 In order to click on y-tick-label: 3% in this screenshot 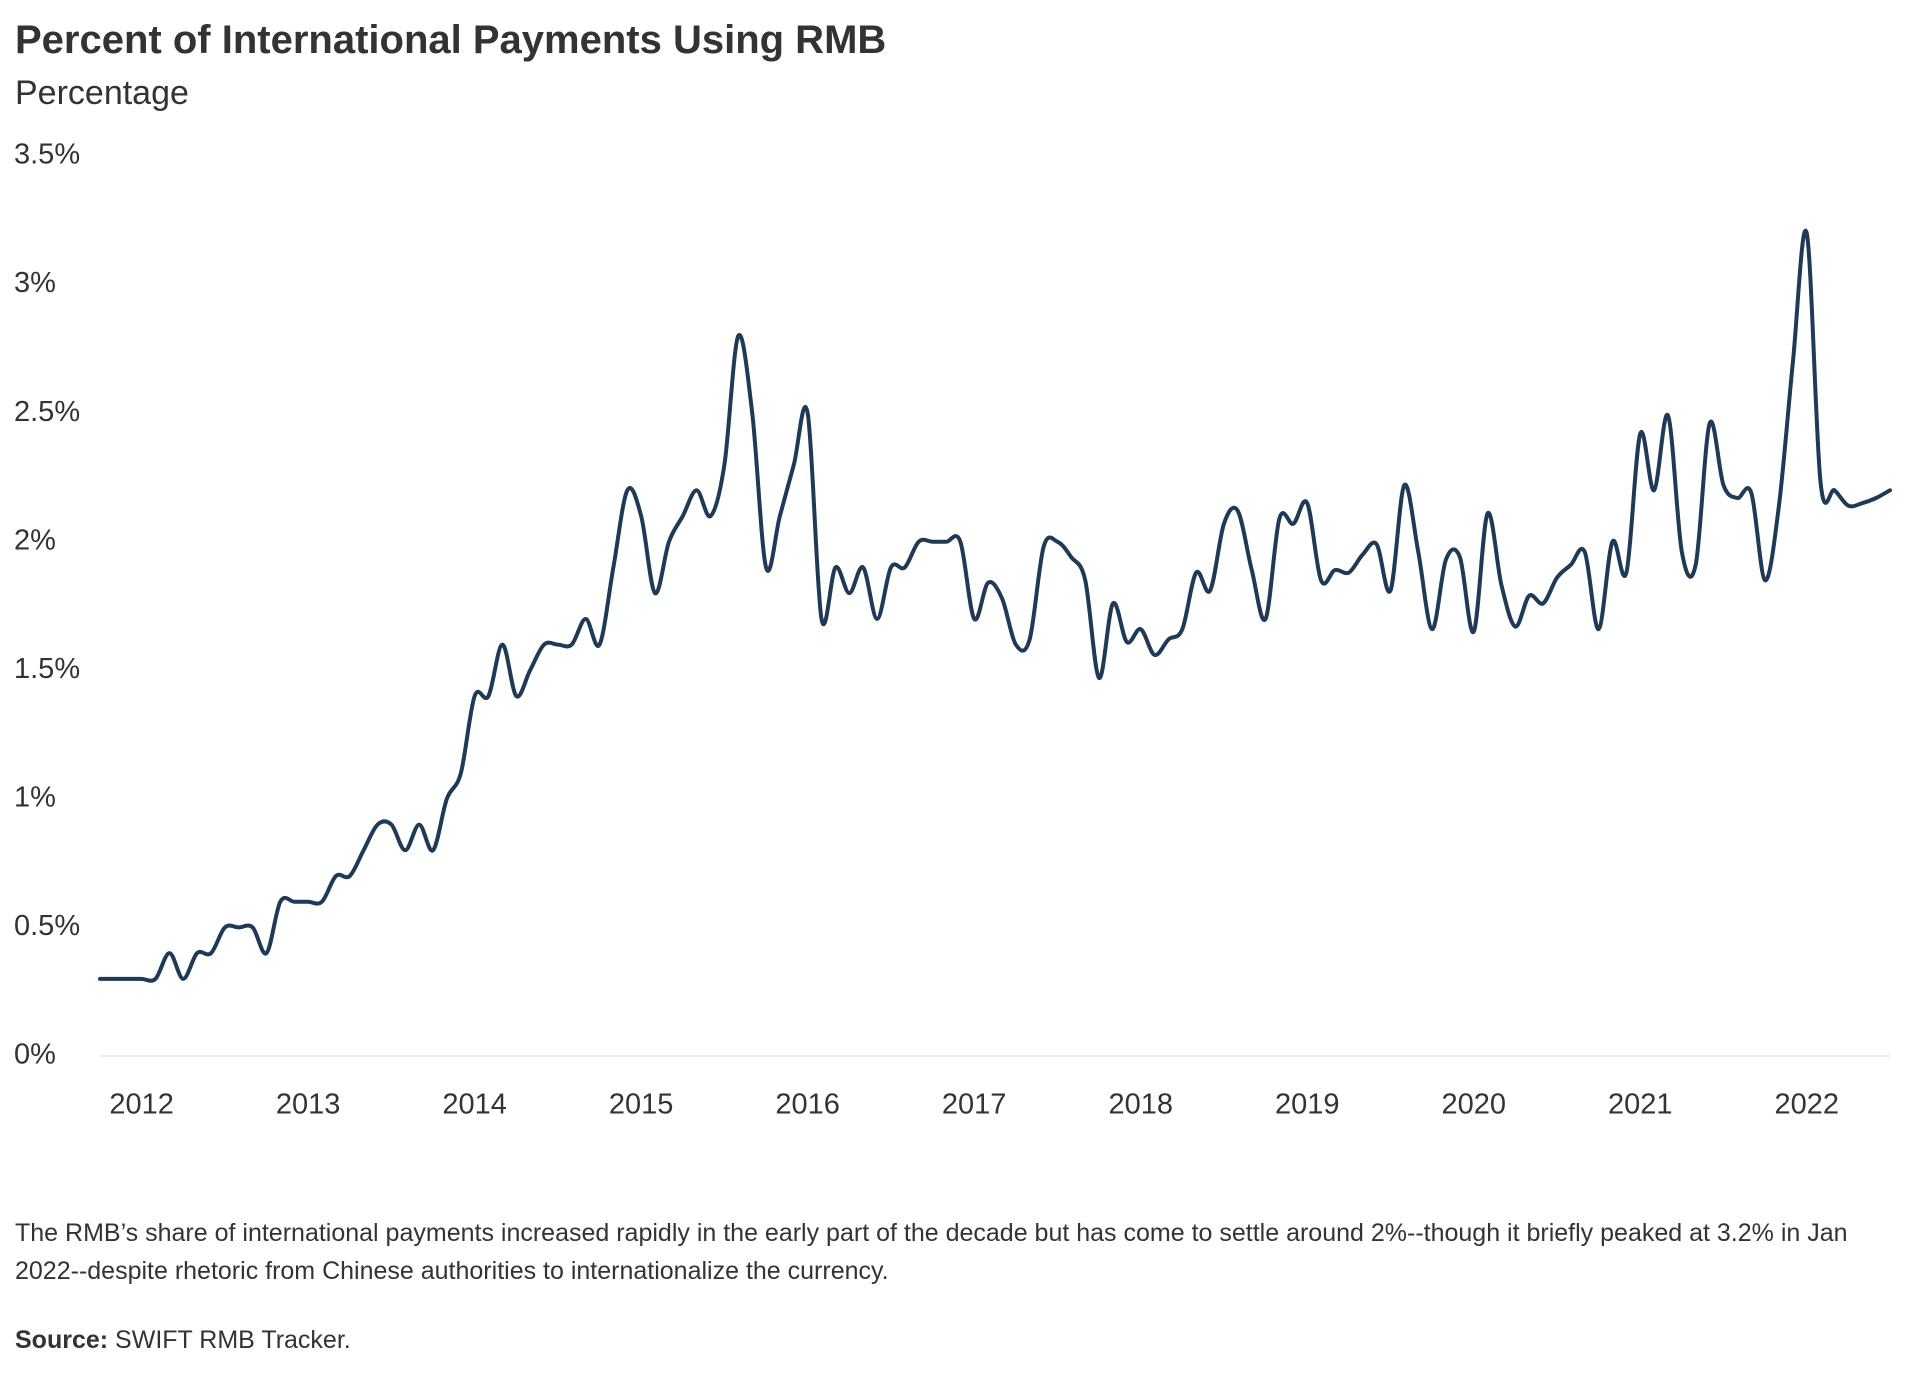, I will do `click(35, 283)`.